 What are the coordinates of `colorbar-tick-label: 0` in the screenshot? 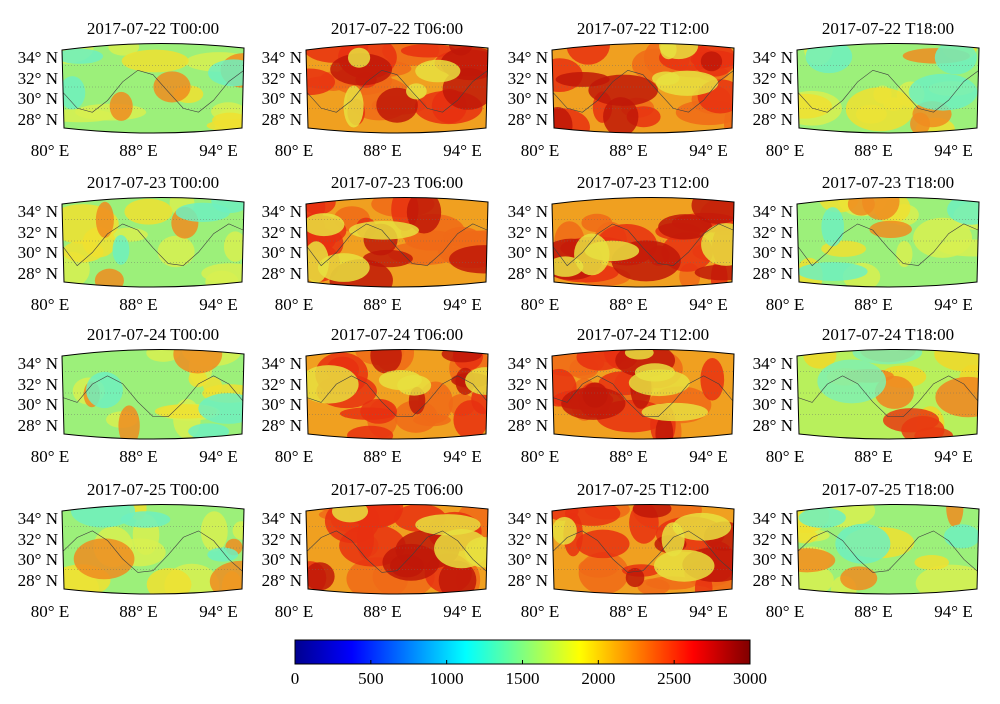 It's located at (295, 678).